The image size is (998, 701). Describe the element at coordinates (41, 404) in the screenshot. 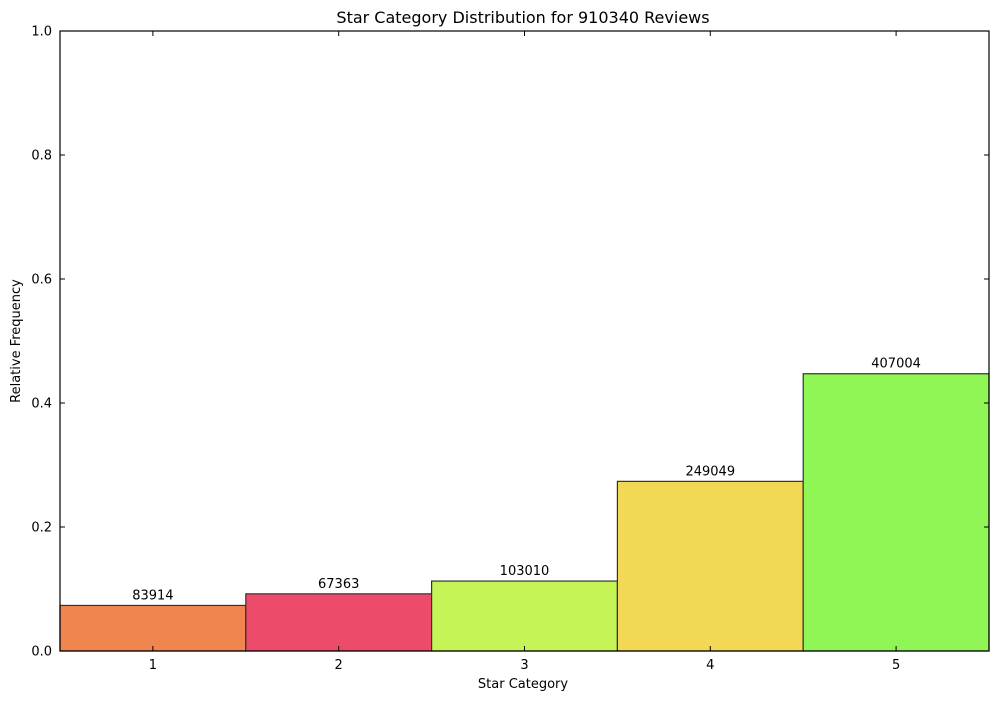

I see `y-tick-label: 0.4` at that location.